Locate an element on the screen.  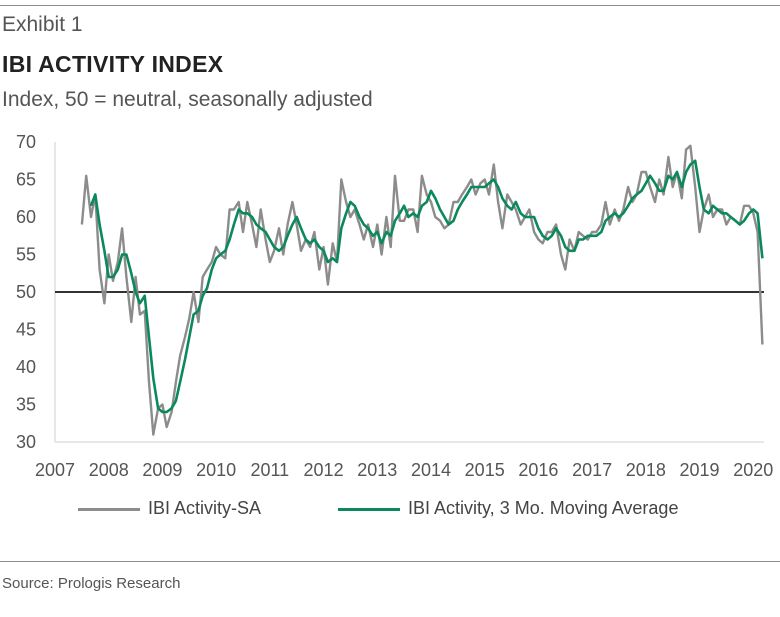
x-tick-label: 2018 is located at coordinates (646, 470).